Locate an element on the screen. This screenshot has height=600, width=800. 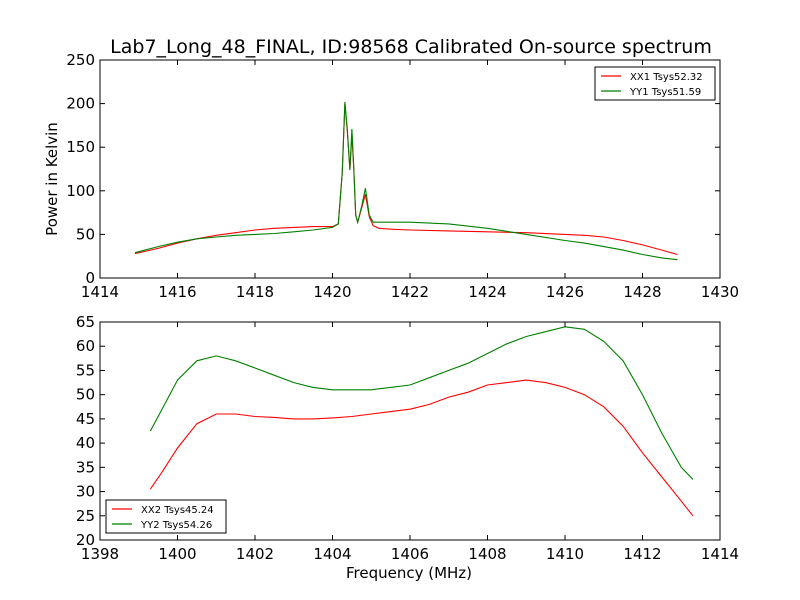
x-tick-label: 1398 is located at coordinates (100, 554).